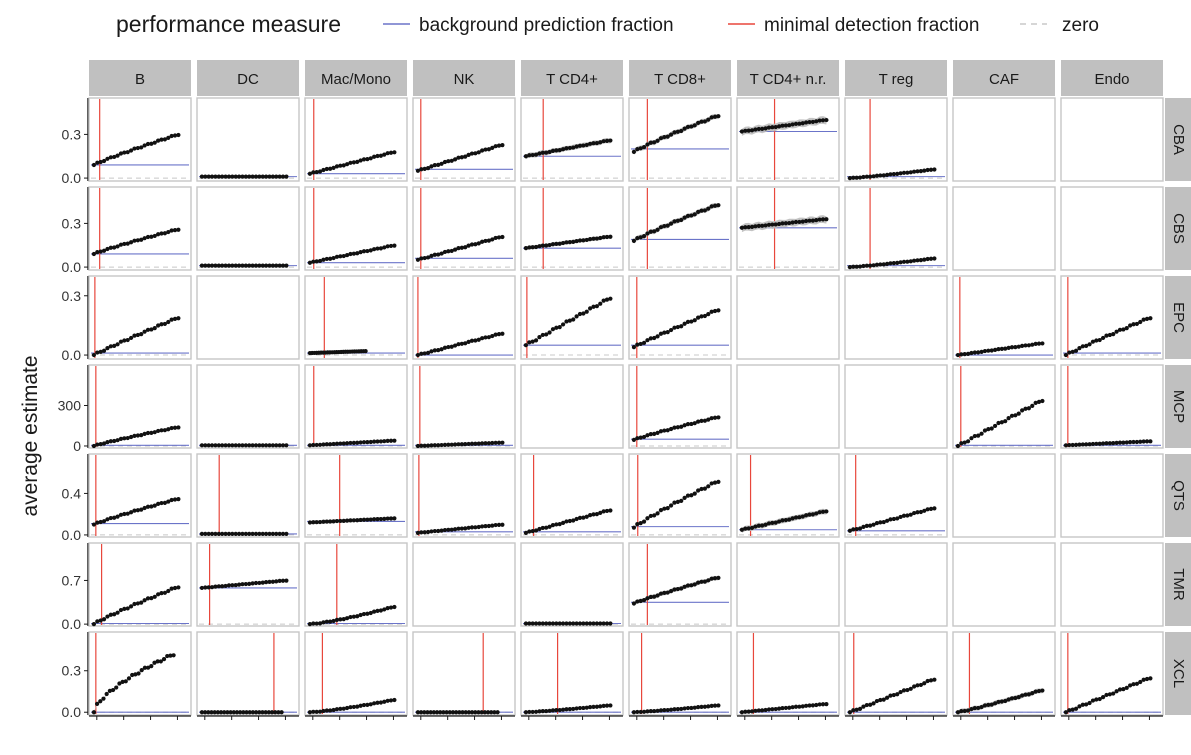 Image resolution: width=1191 pixels, height=755 pixels. What do you see at coordinates (1112, 228) in the screenshot?
I see `panel-cbs-endo` at bounding box center [1112, 228].